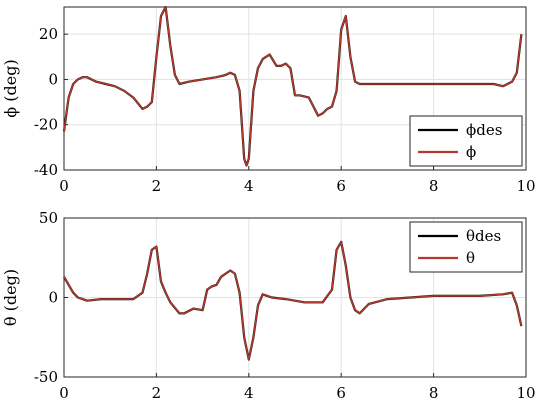 The width and height of the screenshot is (550, 409). Describe the element at coordinates (157, 186) in the screenshot. I see `panel-1-xtick-label: 2` at that location.